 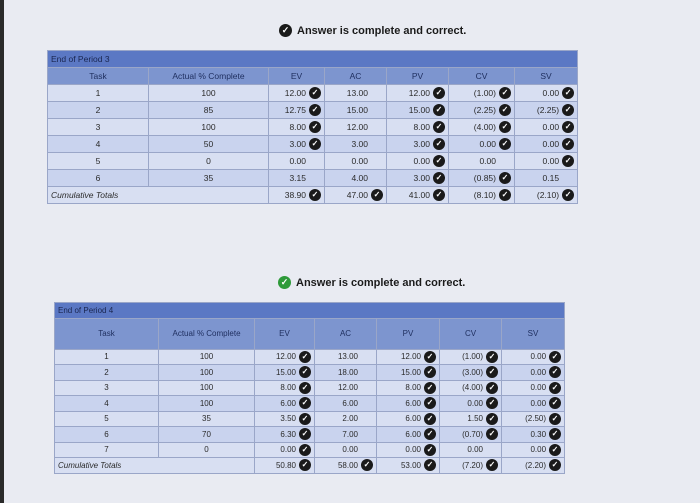 What do you see at coordinates (357, 110) in the screenshot?
I see `ac-cell-value: 15.00` at bounding box center [357, 110].